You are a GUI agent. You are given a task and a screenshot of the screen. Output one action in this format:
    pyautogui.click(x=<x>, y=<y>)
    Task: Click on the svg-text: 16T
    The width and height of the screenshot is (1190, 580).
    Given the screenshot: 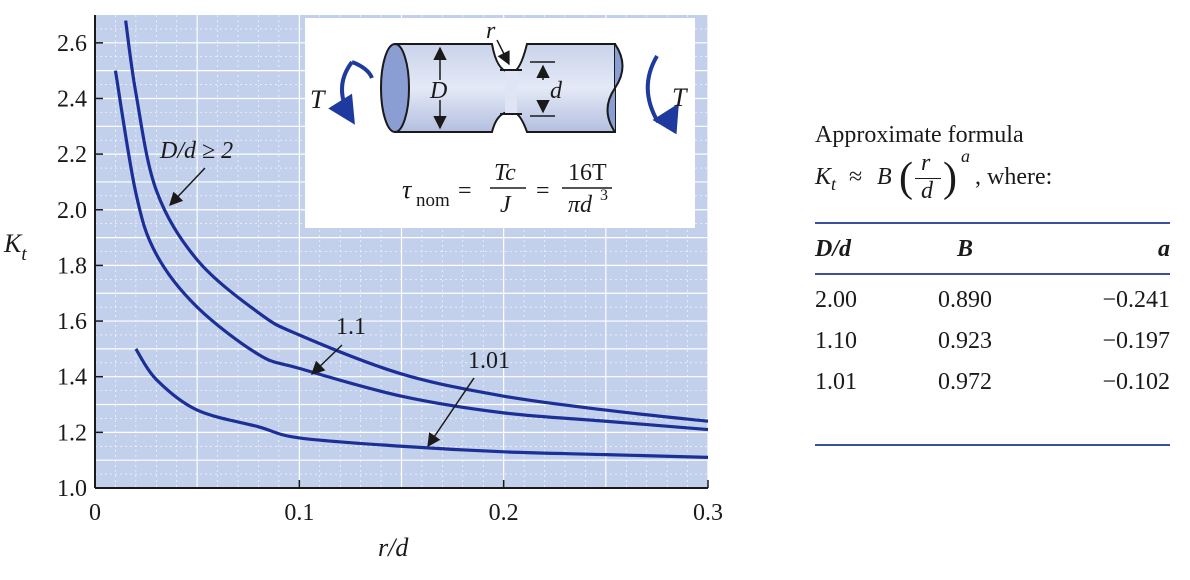 What is the action you would take?
    pyautogui.click(x=587, y=173)
    